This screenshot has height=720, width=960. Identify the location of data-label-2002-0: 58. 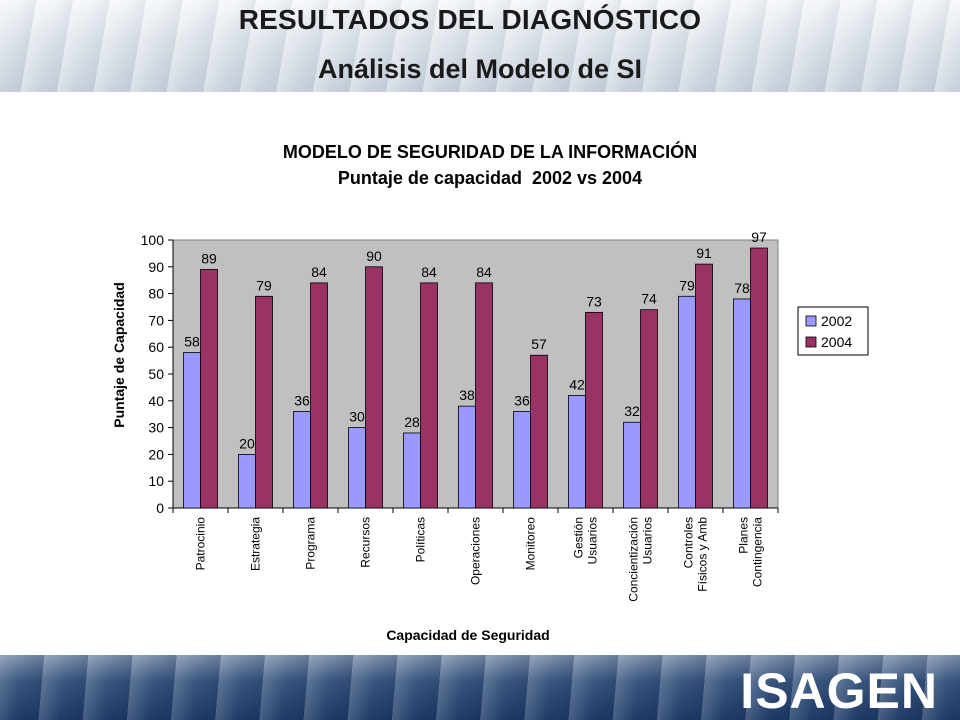
(192, 342).